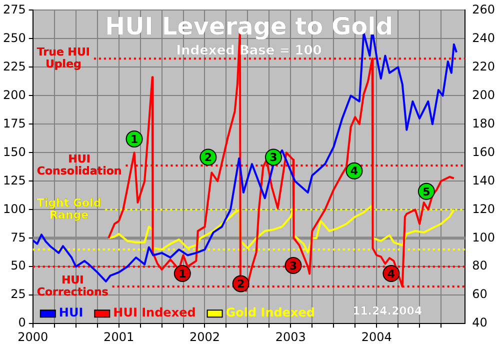  Describe the element at coordinates (376, 337) in the screenshot. I see `x-tick-label: 2004` at that location.